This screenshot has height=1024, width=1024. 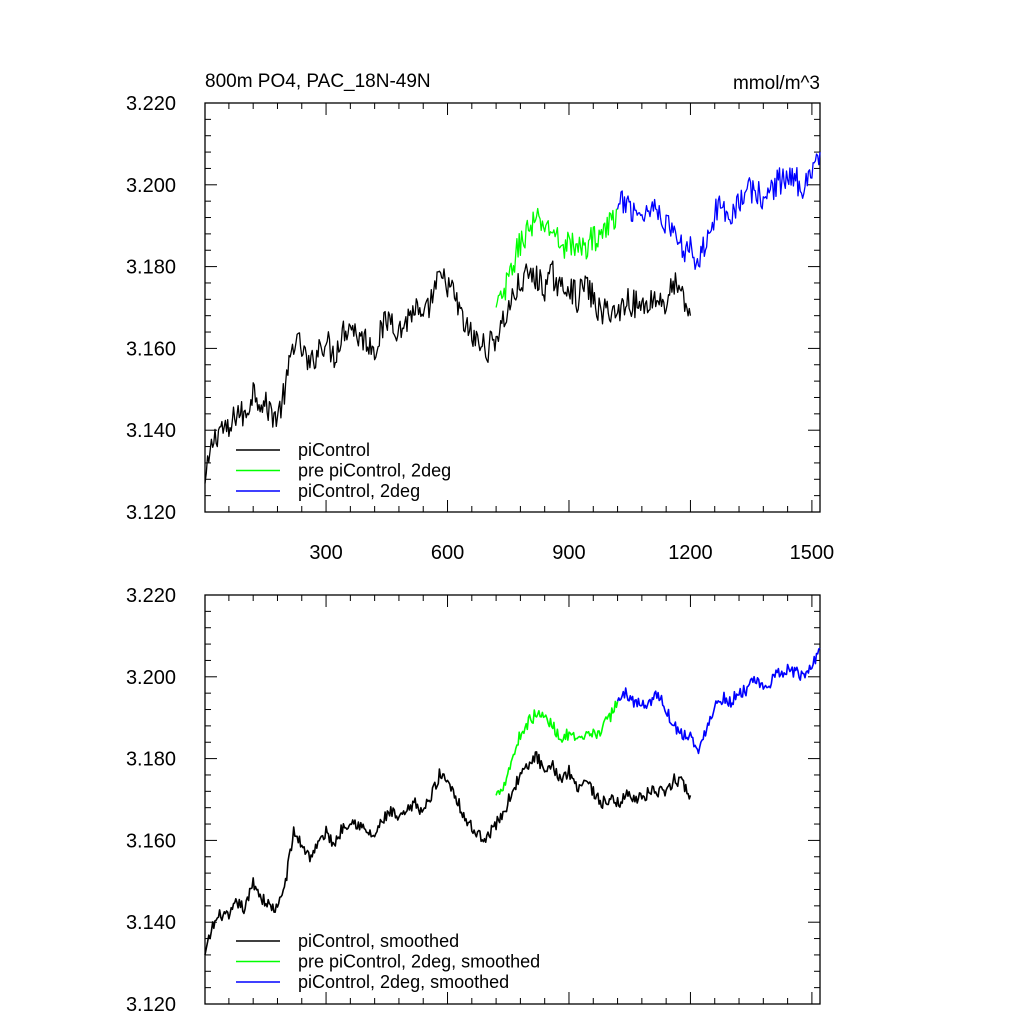 I want to click on legend-label: piControl, 2deg, smoothed, so click(x=403, y=982).